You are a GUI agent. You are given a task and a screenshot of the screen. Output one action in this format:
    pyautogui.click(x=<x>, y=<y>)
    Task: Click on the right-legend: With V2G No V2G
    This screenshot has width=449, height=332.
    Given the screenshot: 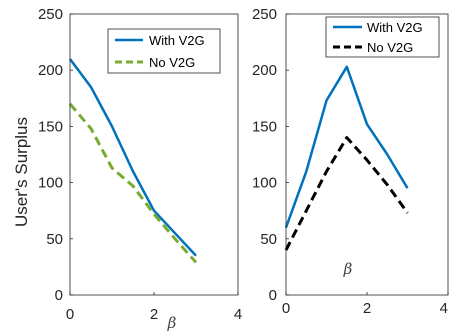 What is the action you would take?
    pyautogui.click(x=382, y=37)
    